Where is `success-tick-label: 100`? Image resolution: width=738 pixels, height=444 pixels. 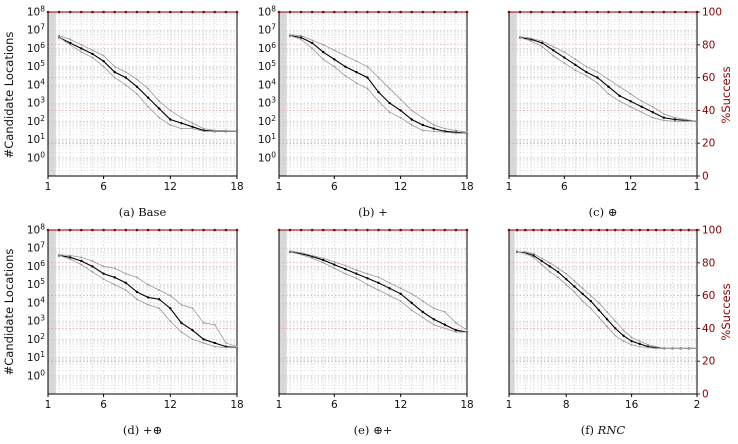
success-tick-label: 100 is located at coordinates (712, 231).